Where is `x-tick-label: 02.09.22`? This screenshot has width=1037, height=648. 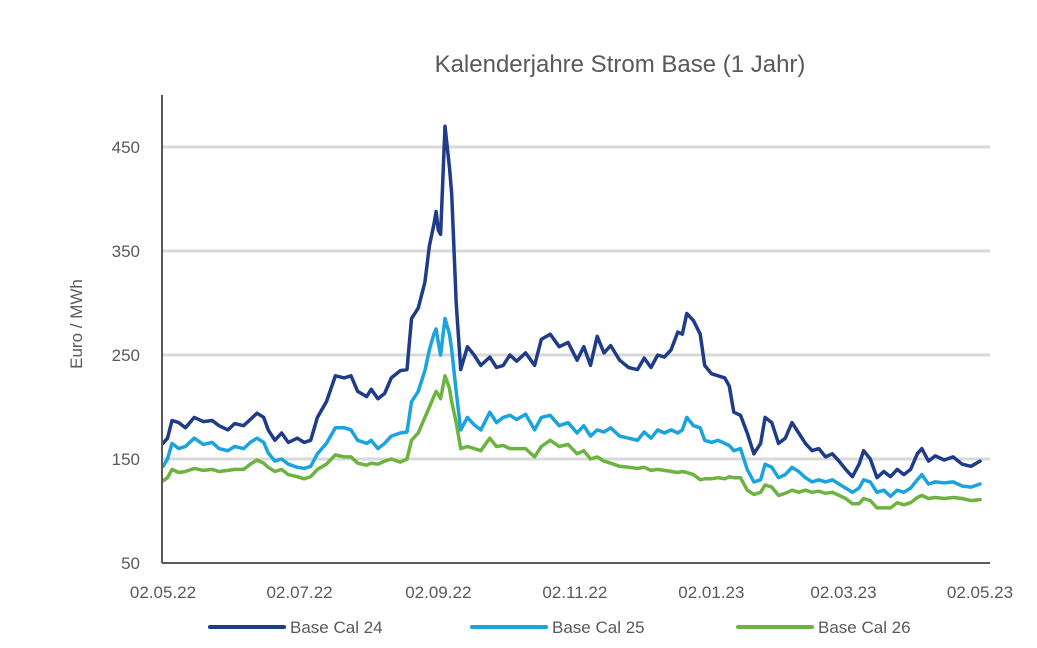
x-tick-label: 02.09.22 is located at coordinates (438, 592).